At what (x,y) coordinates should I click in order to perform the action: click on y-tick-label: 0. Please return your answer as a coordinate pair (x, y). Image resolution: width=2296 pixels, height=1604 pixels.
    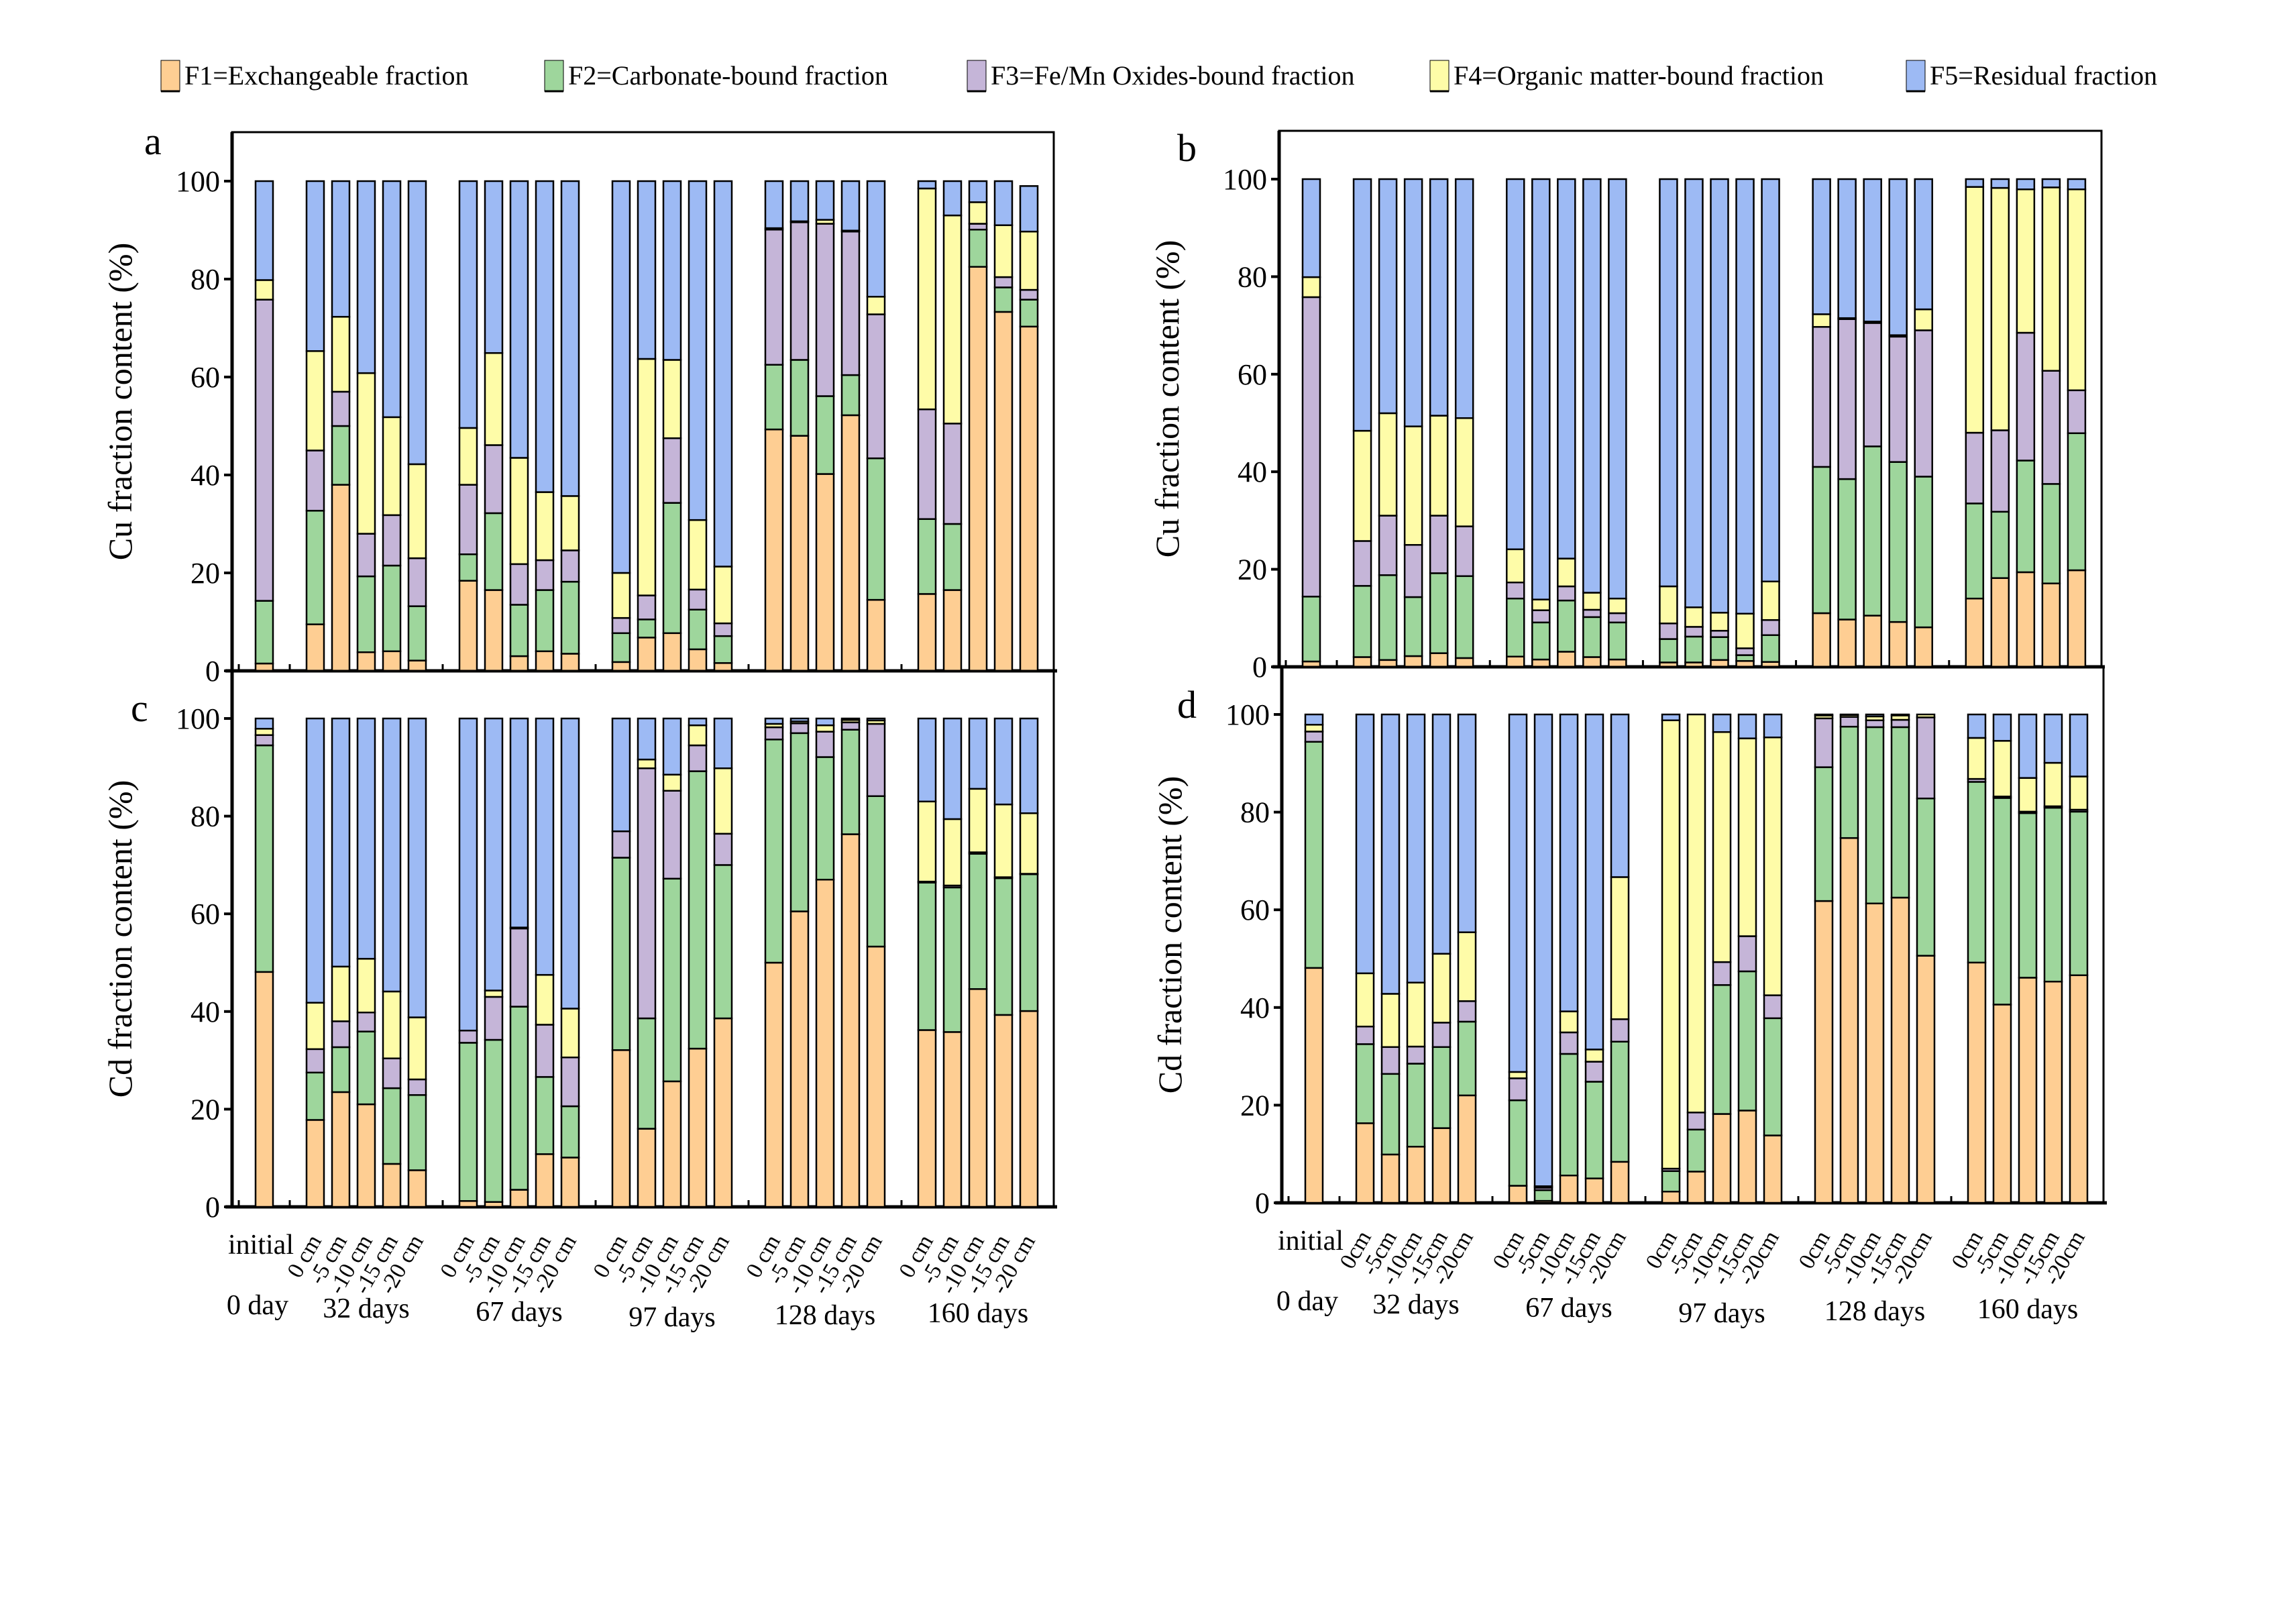
    Looking at the image, I should click on (212, 671).